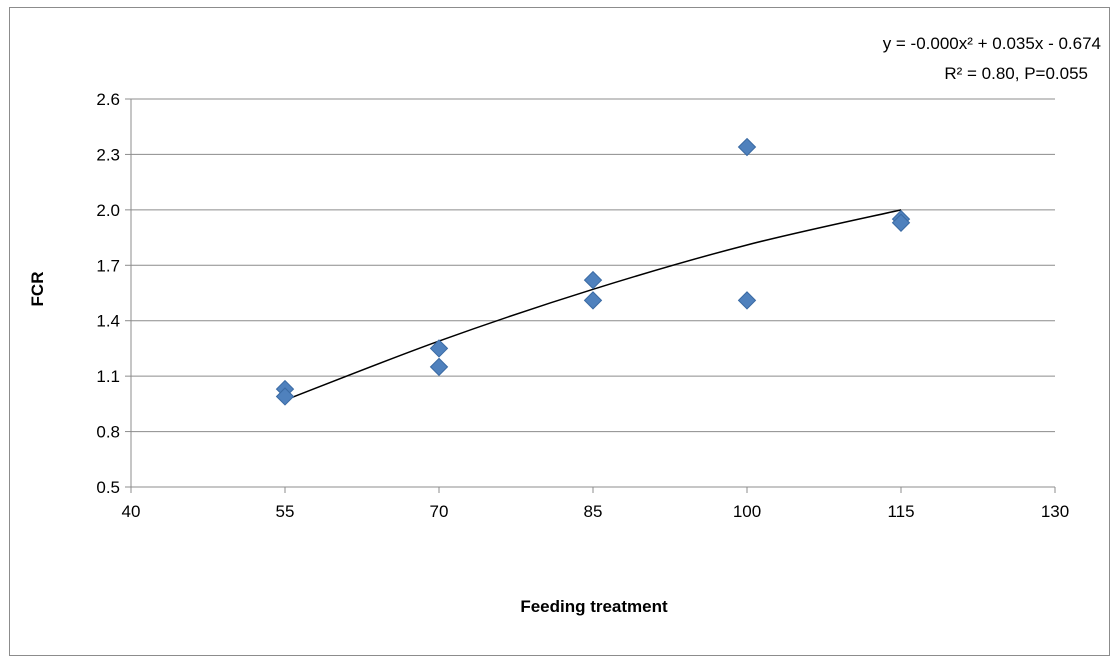 This screenshot has height=664, width=1119. I want to click on x-tick-label: 115, so click(900, 511).